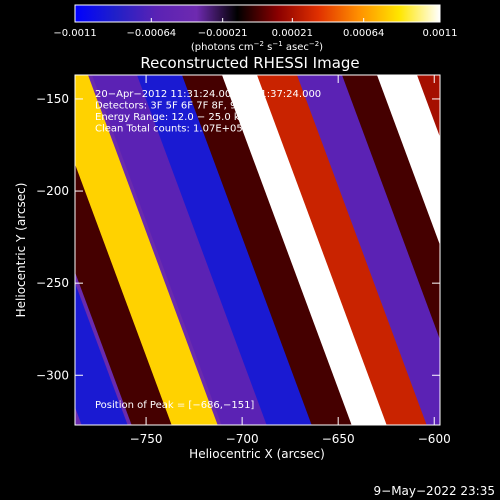 This screenshot has height=500, width=500. What do you see at coordinates (52, 191) in the screenshot?
I see `y-tick-label: −200` at bounding box center [52, 191].